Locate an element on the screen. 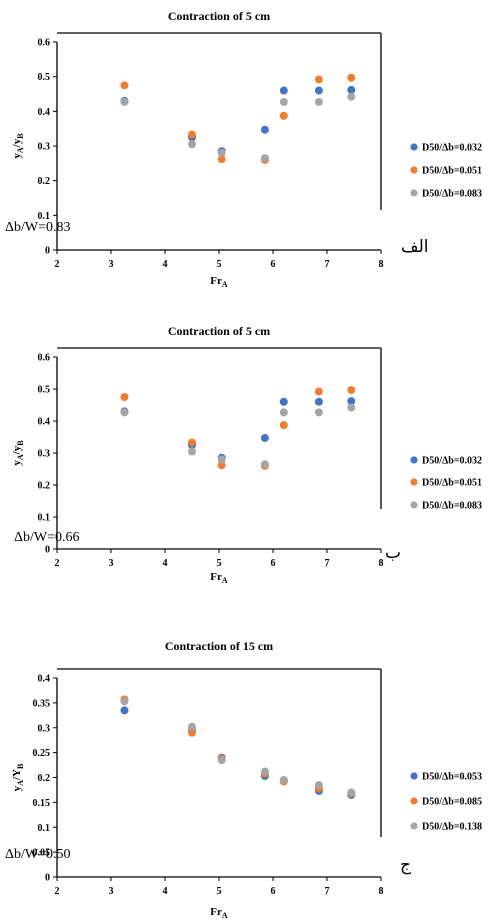  y-tick-label: 0.2 is located at coordinates (44, 181).